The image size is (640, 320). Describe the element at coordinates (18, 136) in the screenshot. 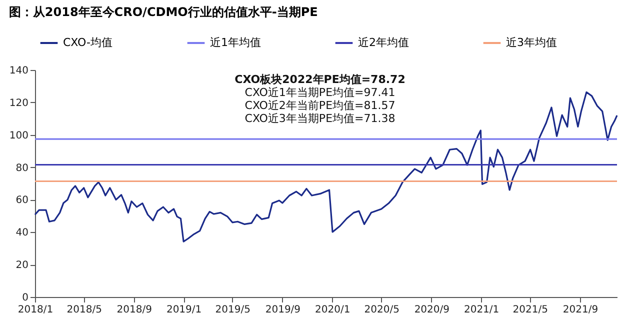

I see `y-tick-label: 100` at that location.